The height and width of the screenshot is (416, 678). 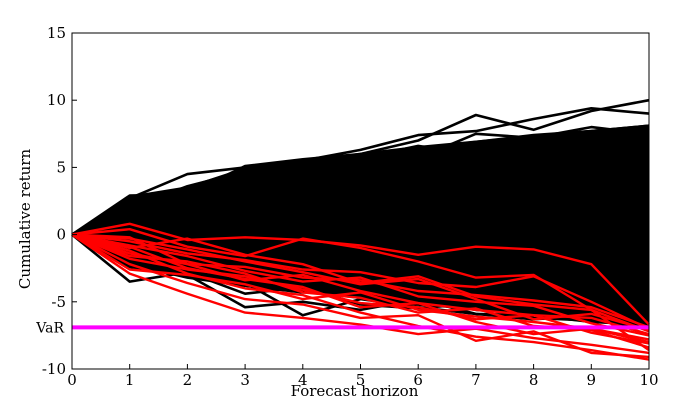 What do you see at coordinates (648, 380) in the screenshot?
I see `x-tick-label-10: 10` at bounding box center [648, 380].